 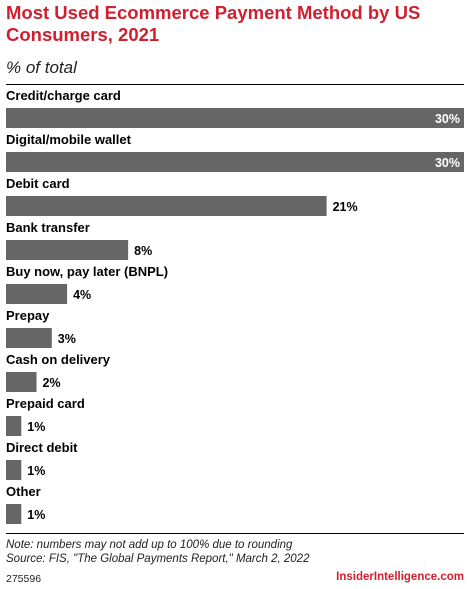 I want to click on value-label-buy-now-pay-later-bnpl: 4%, so click(x=82, y=295).